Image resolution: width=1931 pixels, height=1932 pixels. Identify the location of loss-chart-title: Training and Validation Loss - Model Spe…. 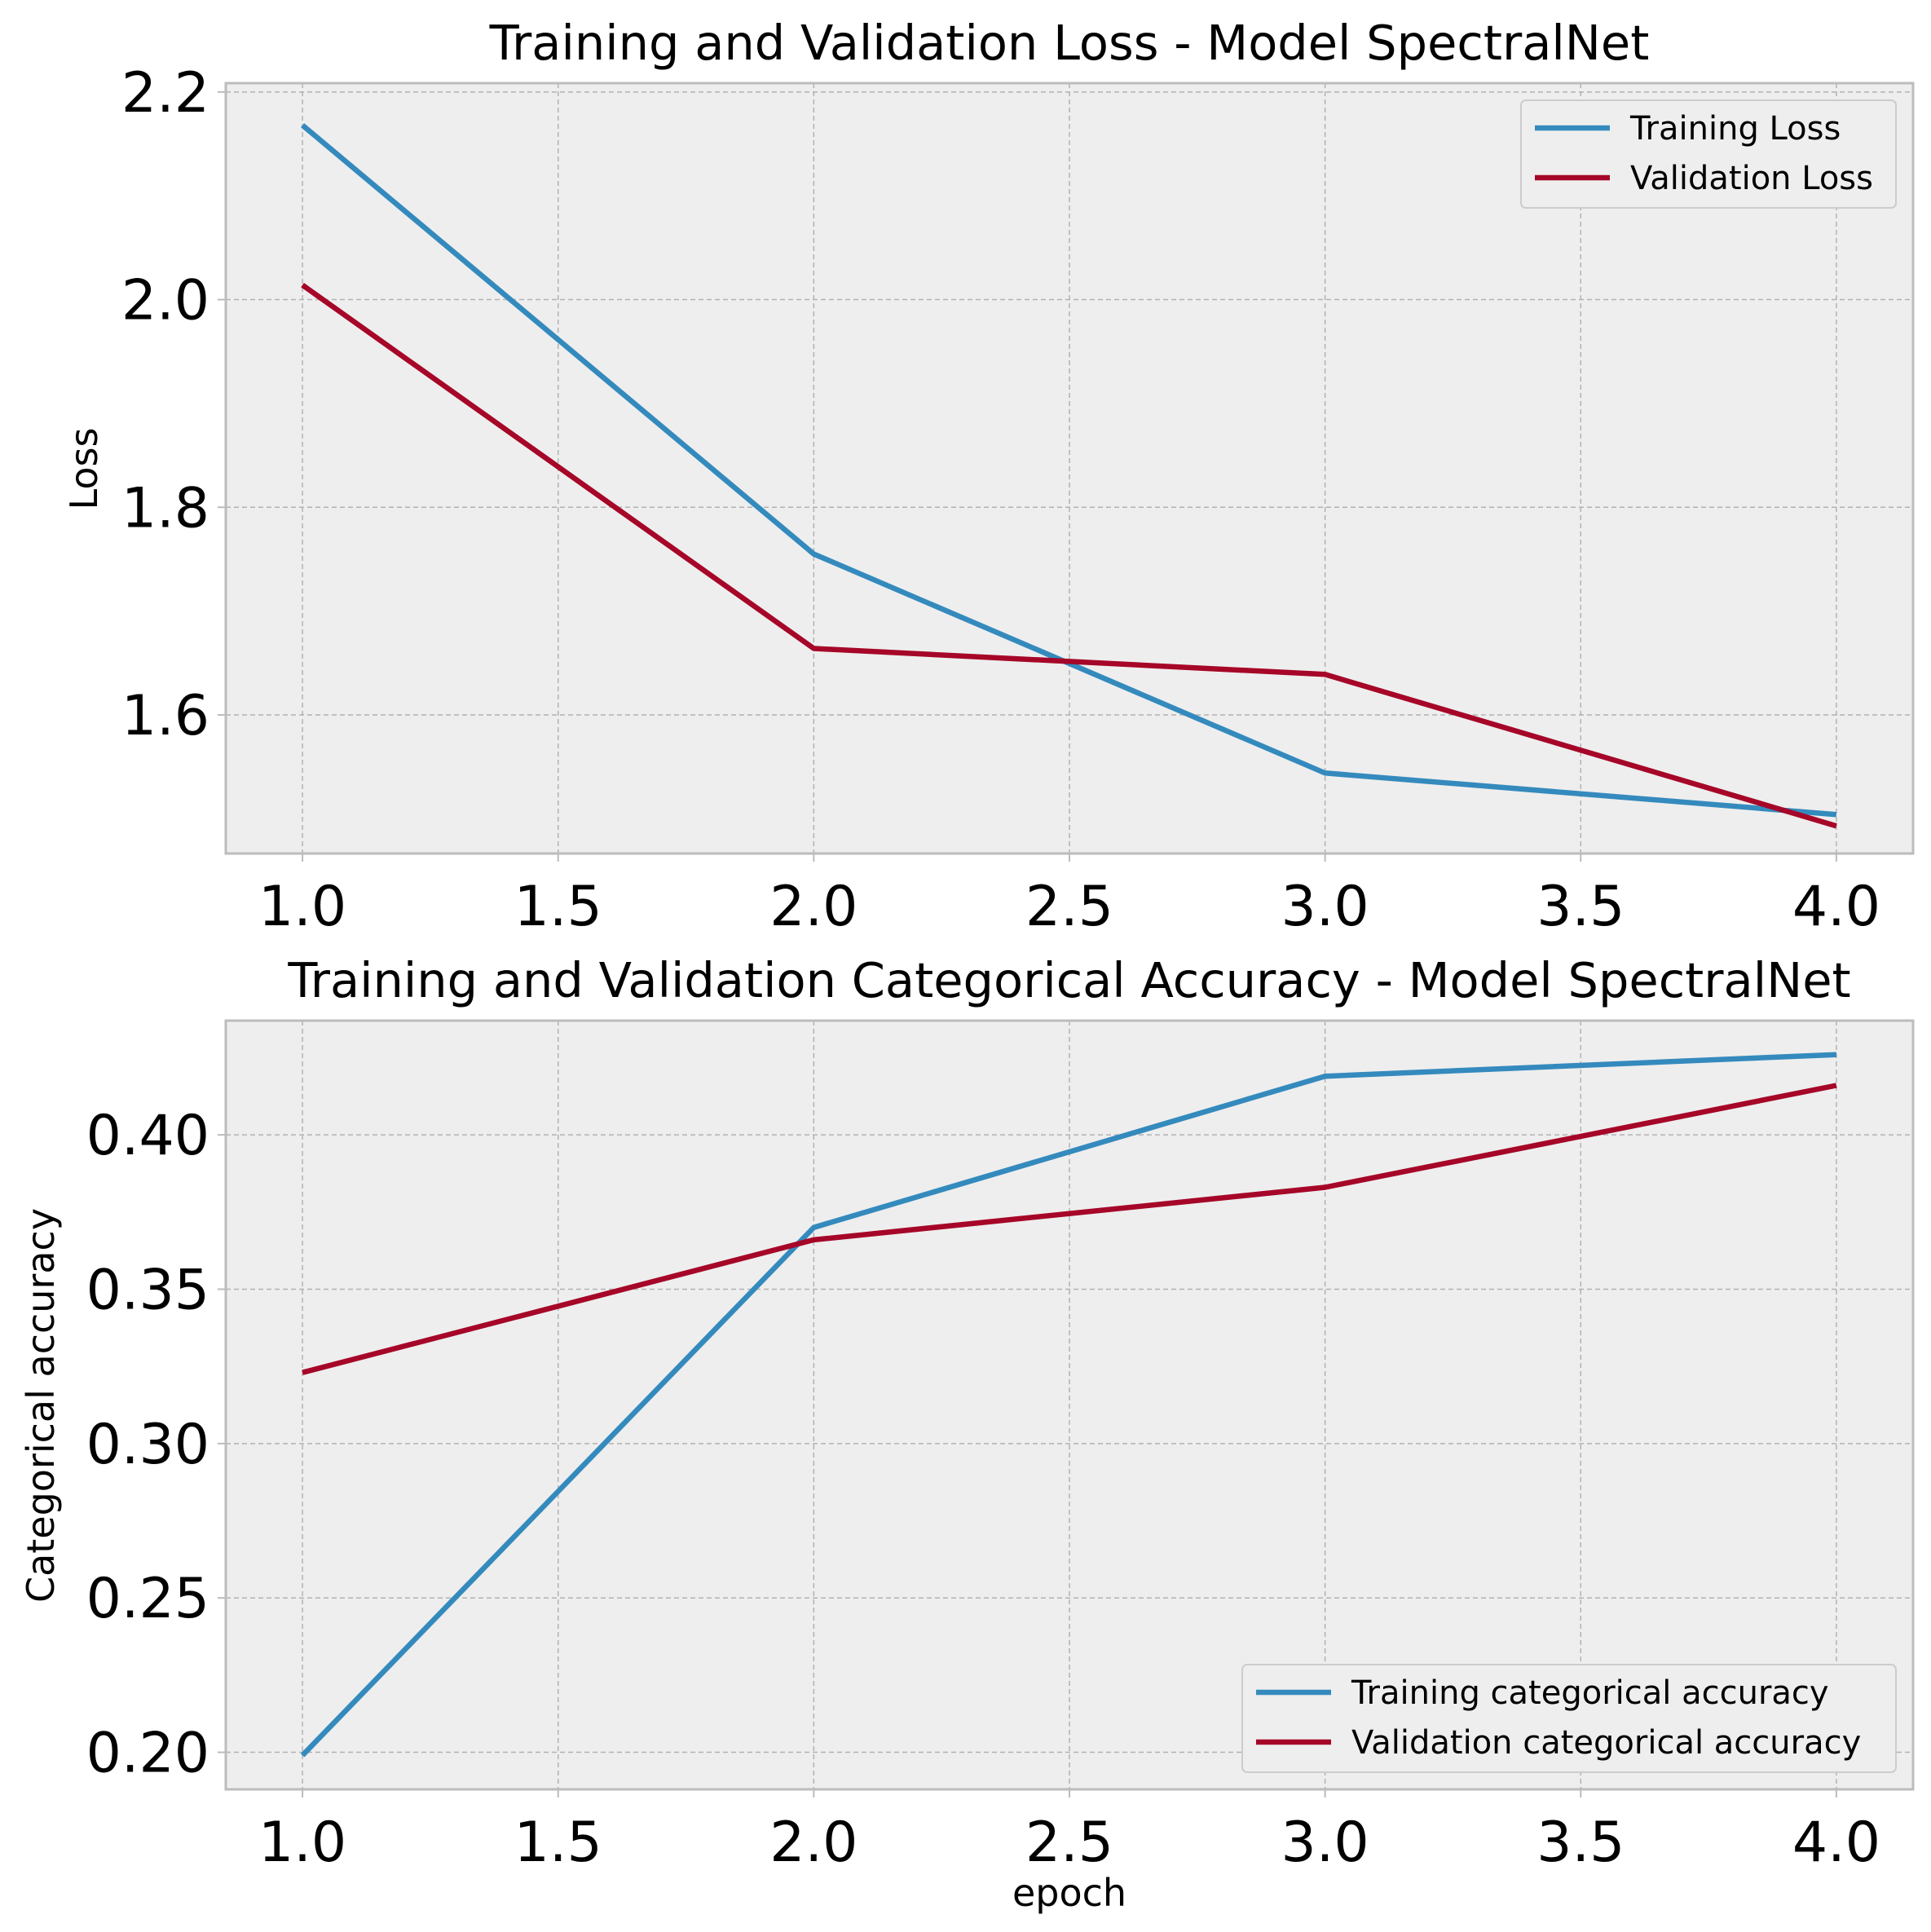
(1069, 43).